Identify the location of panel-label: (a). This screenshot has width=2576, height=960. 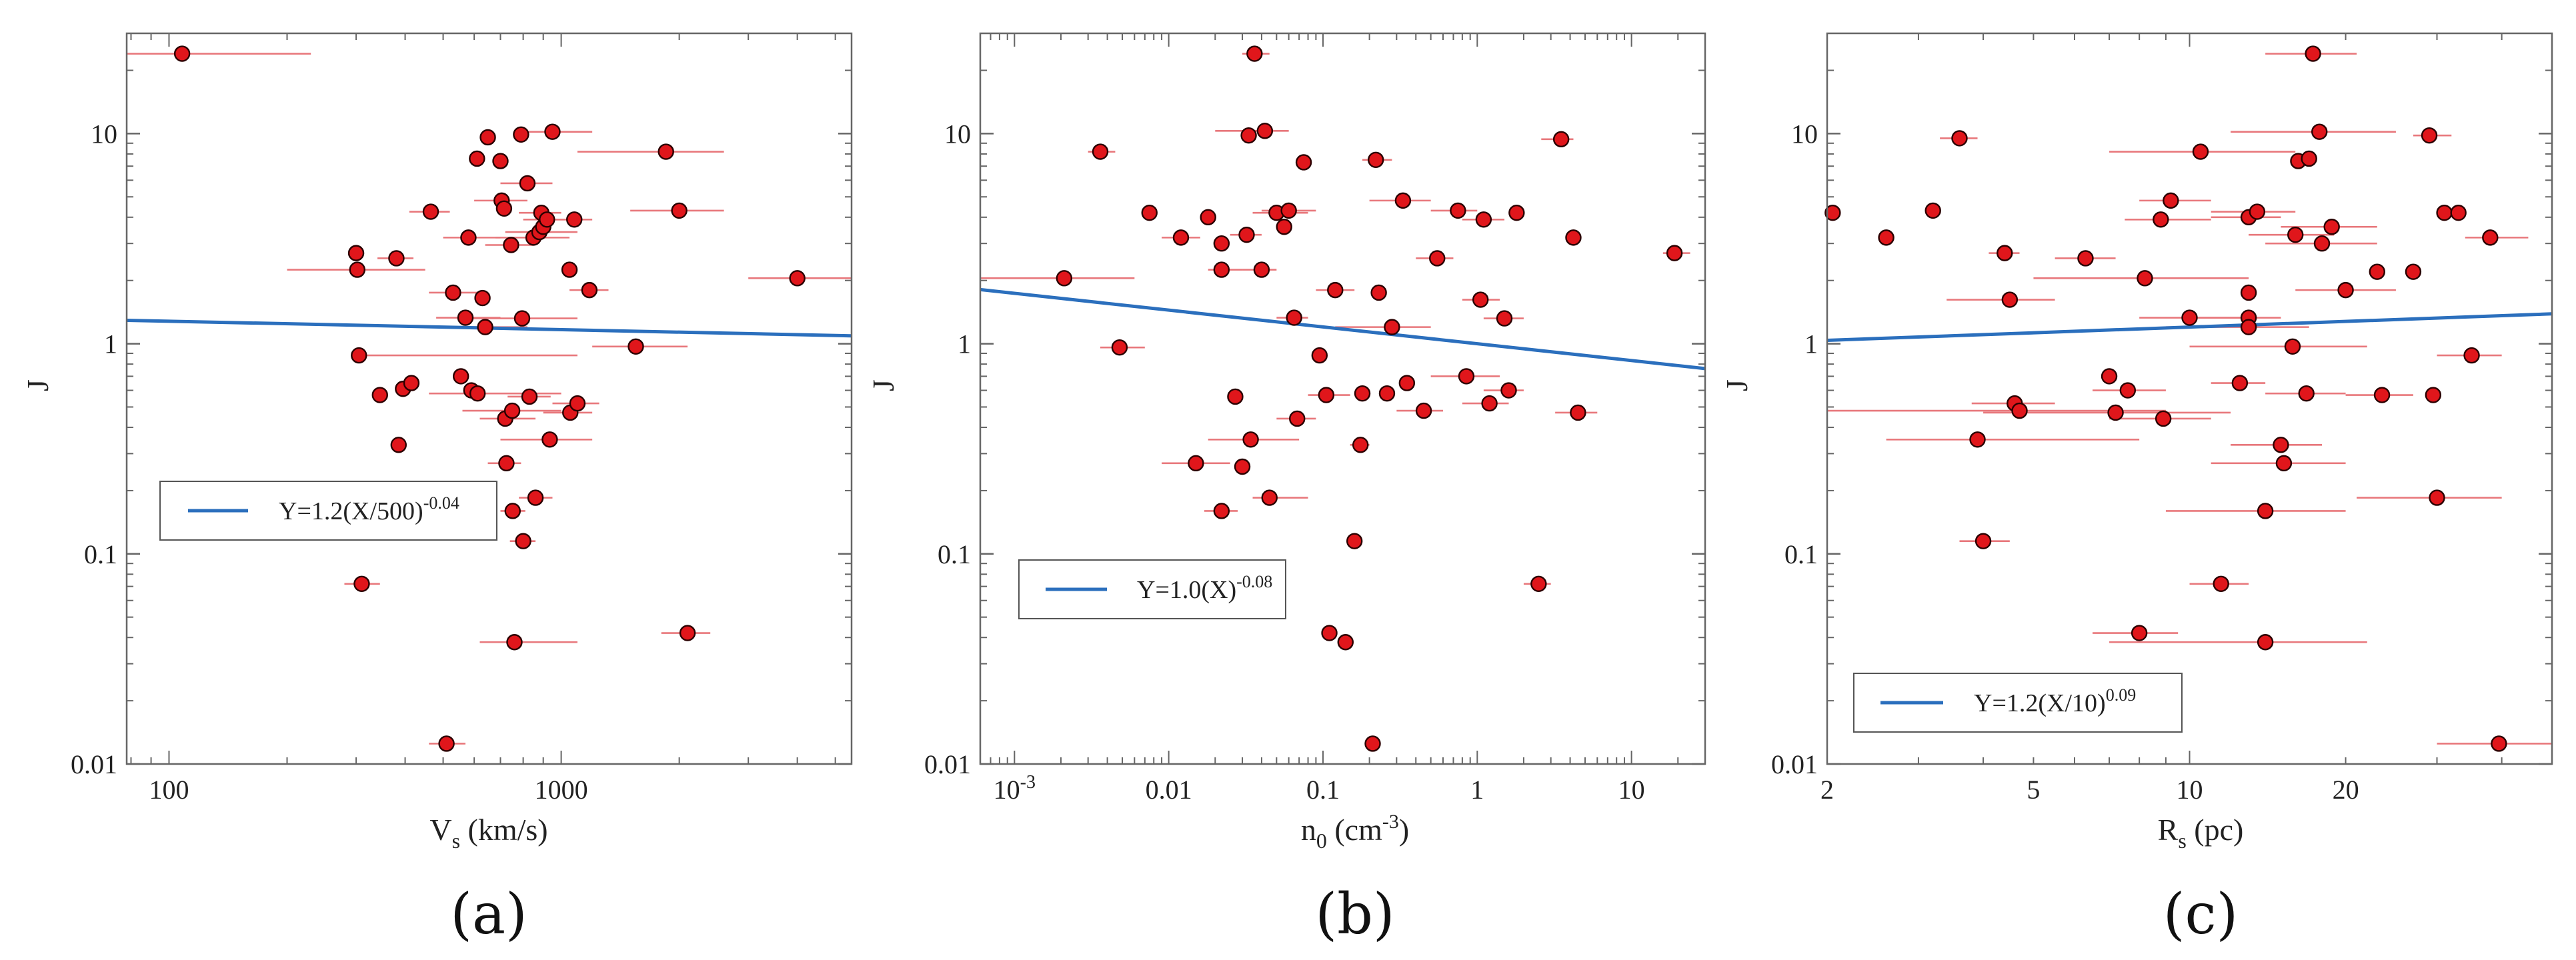
(488, 914).